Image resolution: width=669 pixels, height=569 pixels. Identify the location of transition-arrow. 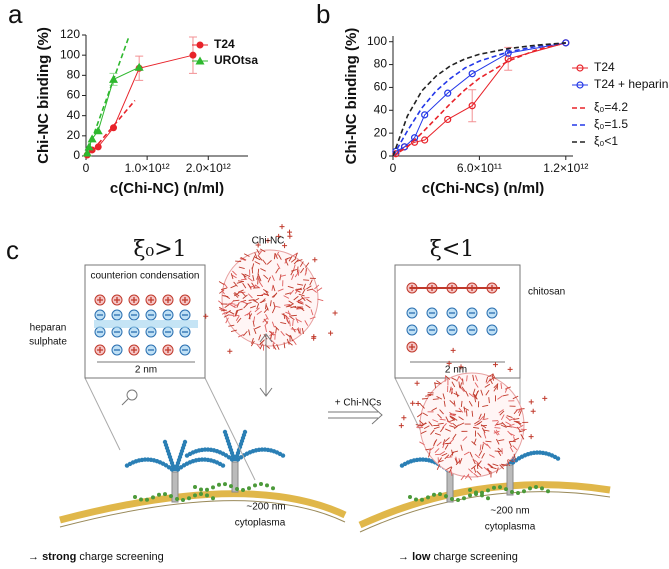
(266, 365).